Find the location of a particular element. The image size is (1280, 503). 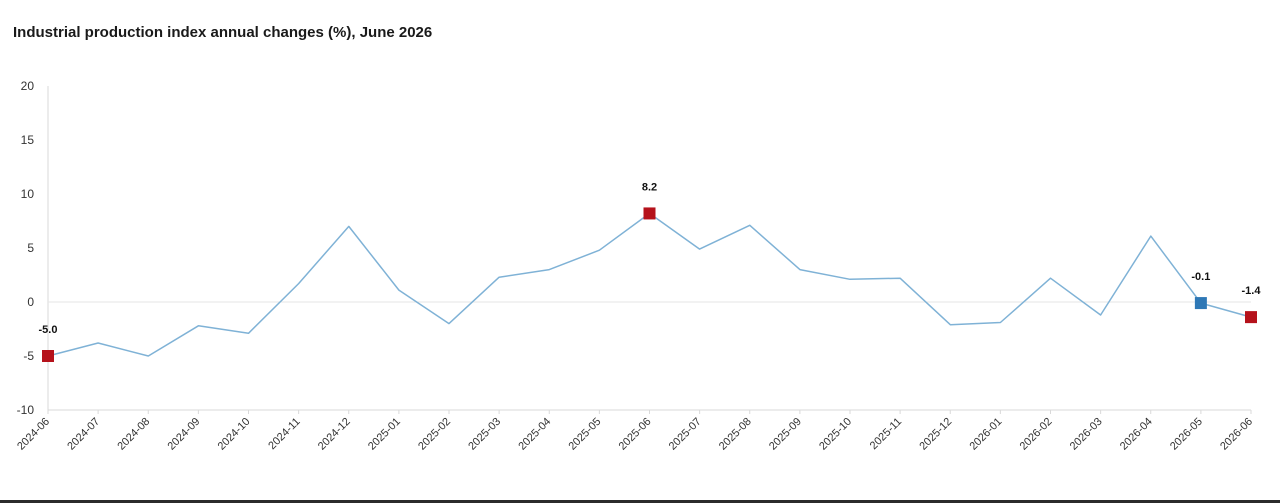

x-tick-label: 2024-10 is located at coordinates (234, 434).